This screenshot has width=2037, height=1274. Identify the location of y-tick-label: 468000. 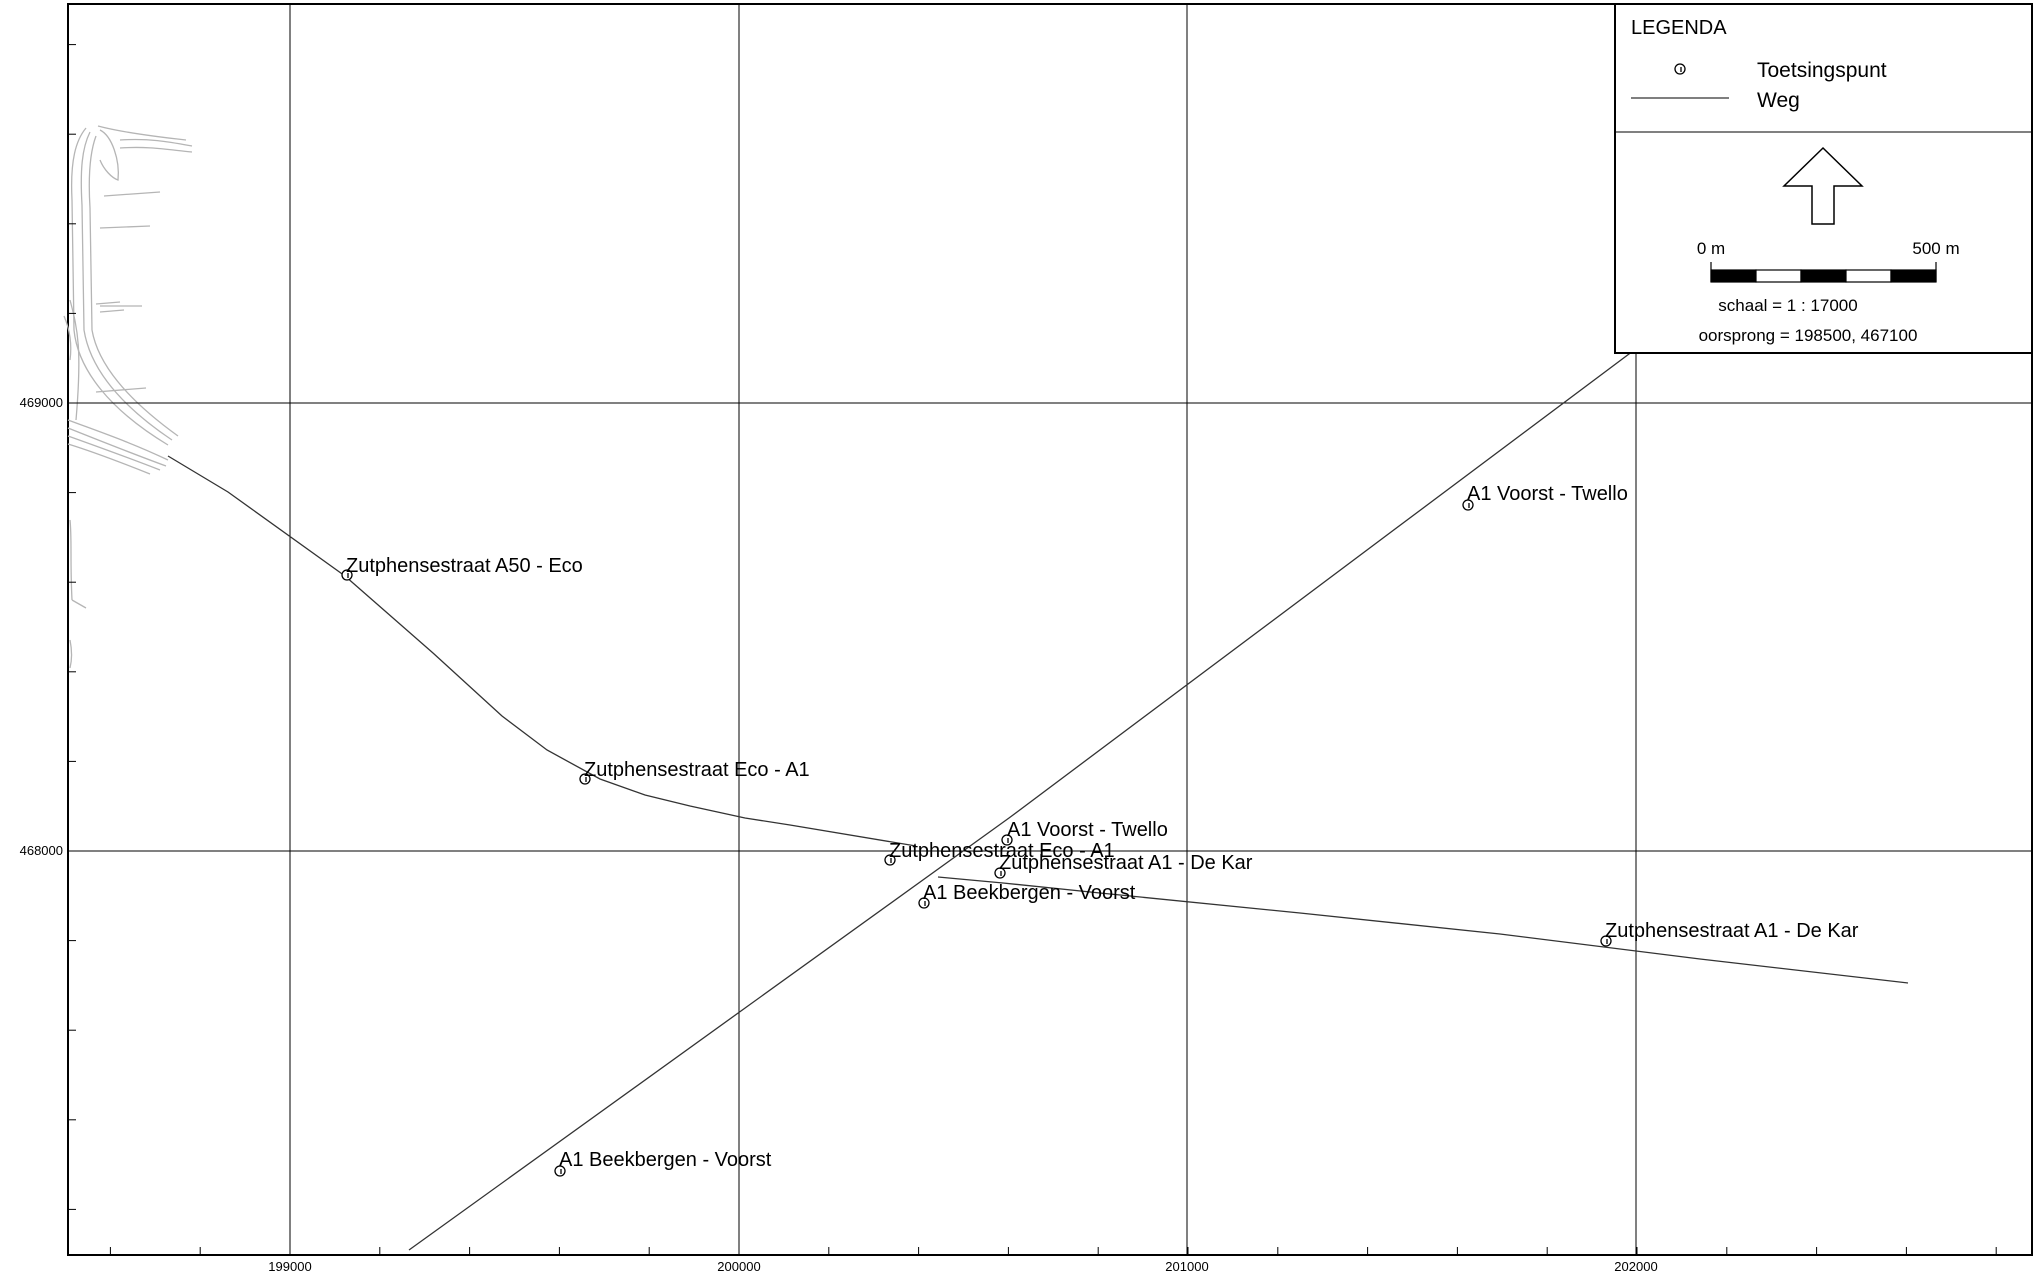
(41, 850).